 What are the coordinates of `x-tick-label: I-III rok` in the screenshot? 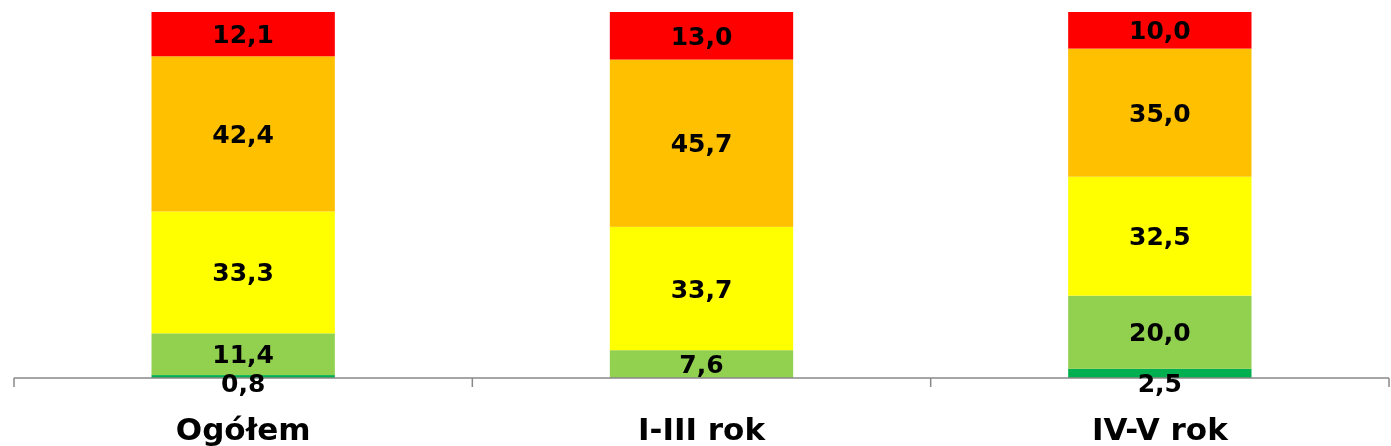 It's located at (702, 428).